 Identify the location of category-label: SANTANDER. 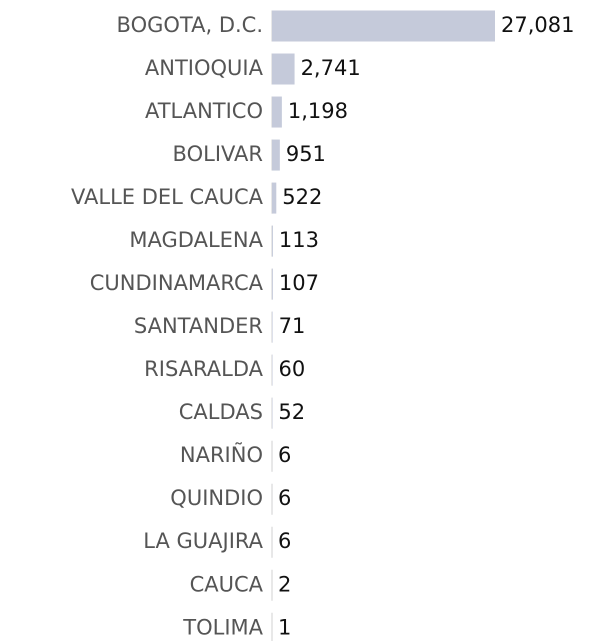
(198, 326).